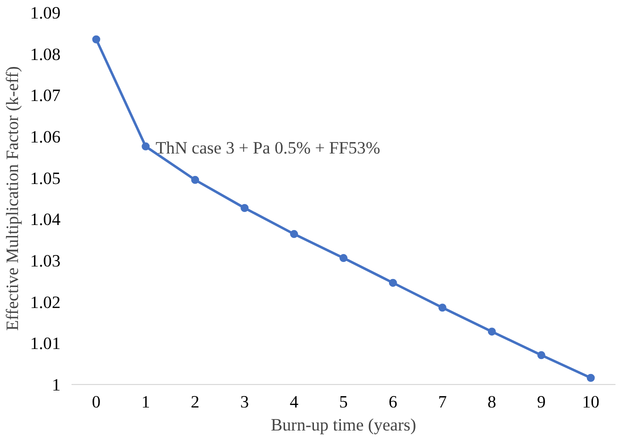  I want to click on y-tick-label: 1.04, so click(45, 220).